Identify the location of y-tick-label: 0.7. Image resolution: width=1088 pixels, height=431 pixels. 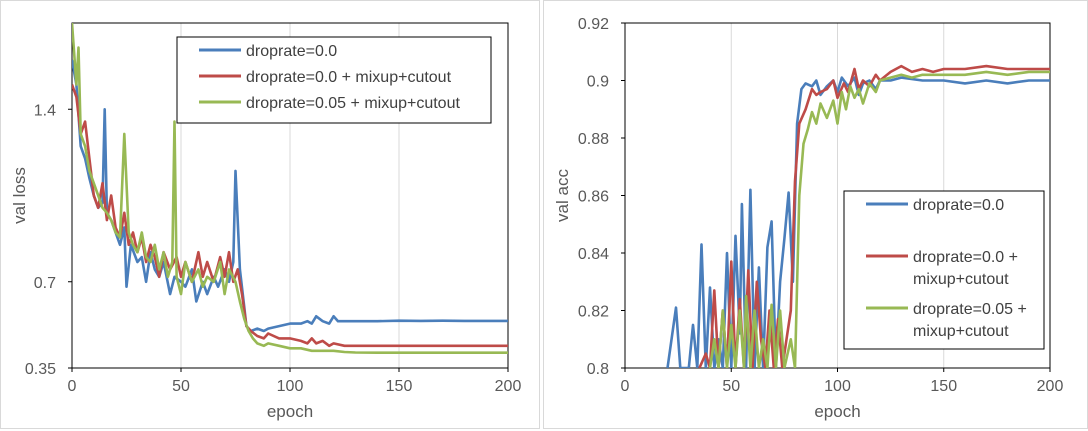
(45, 283).